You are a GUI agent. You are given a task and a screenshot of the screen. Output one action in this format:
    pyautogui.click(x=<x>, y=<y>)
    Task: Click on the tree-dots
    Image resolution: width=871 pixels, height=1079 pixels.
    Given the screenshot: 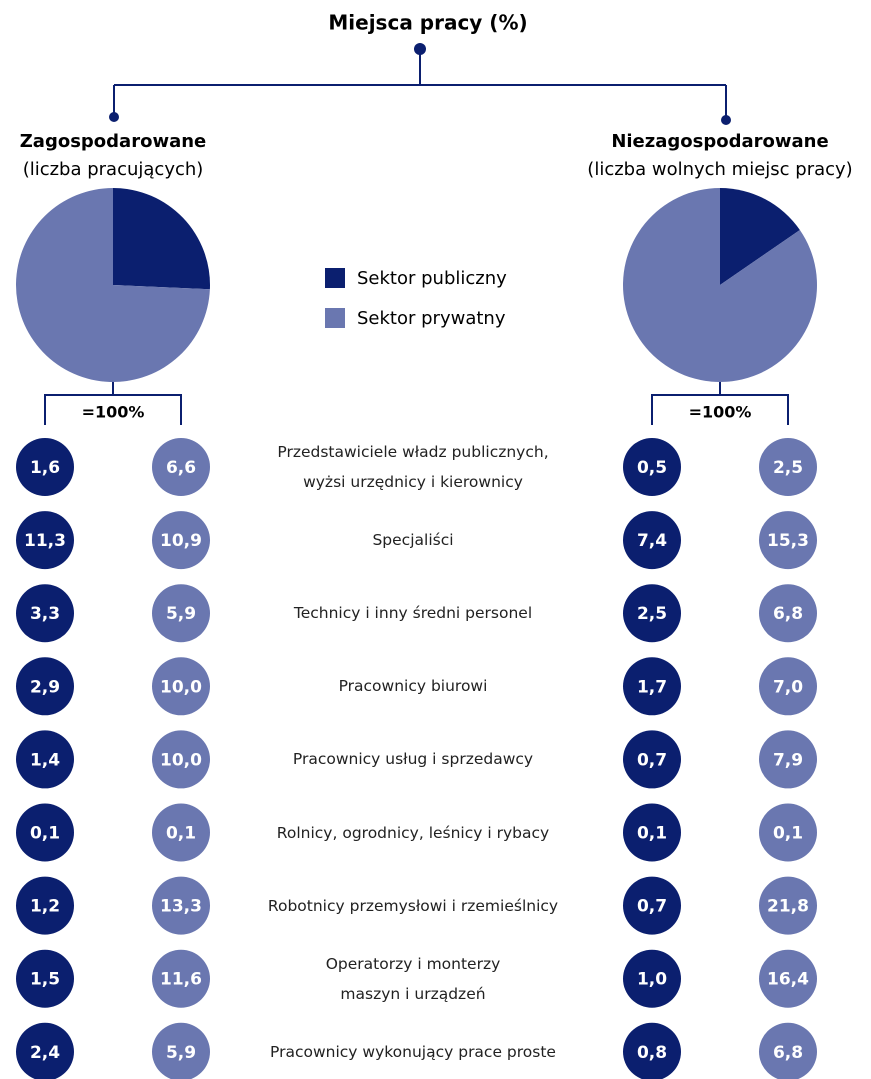 What is the action you would take?
    pyautogui.click(x=420, y=84)
    